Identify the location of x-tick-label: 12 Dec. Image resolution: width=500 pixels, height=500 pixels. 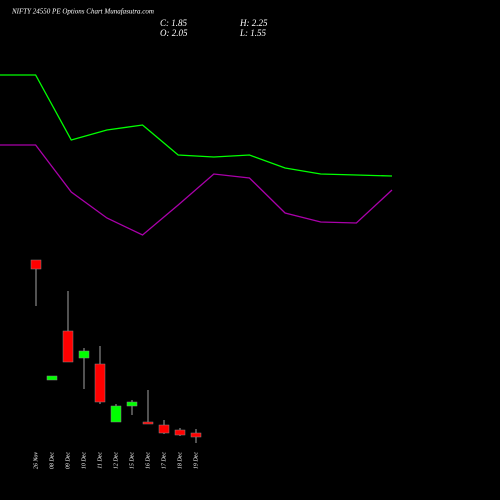
(116, 460).